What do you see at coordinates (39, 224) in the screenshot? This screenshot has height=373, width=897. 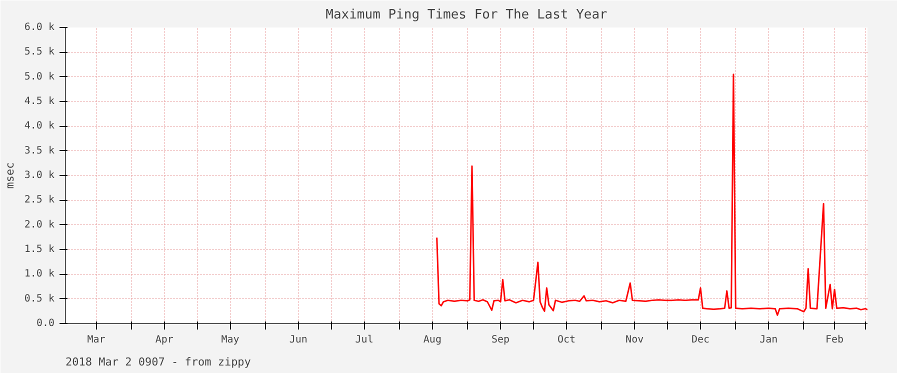 I see `y-tick-label: 2.0 k` at bounding box center [39, 224].